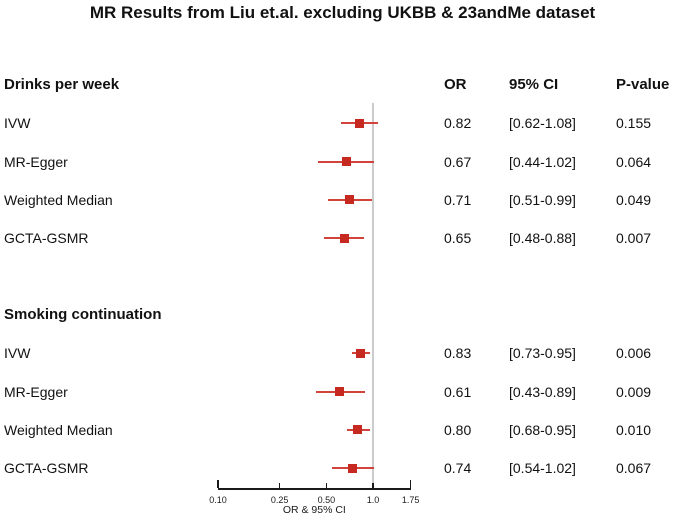 The image size is (685, 519). What do you see at coordinates (455, 84) in the screenshot?
I see `col-header-or: OR` at bounding box center [455, 84].